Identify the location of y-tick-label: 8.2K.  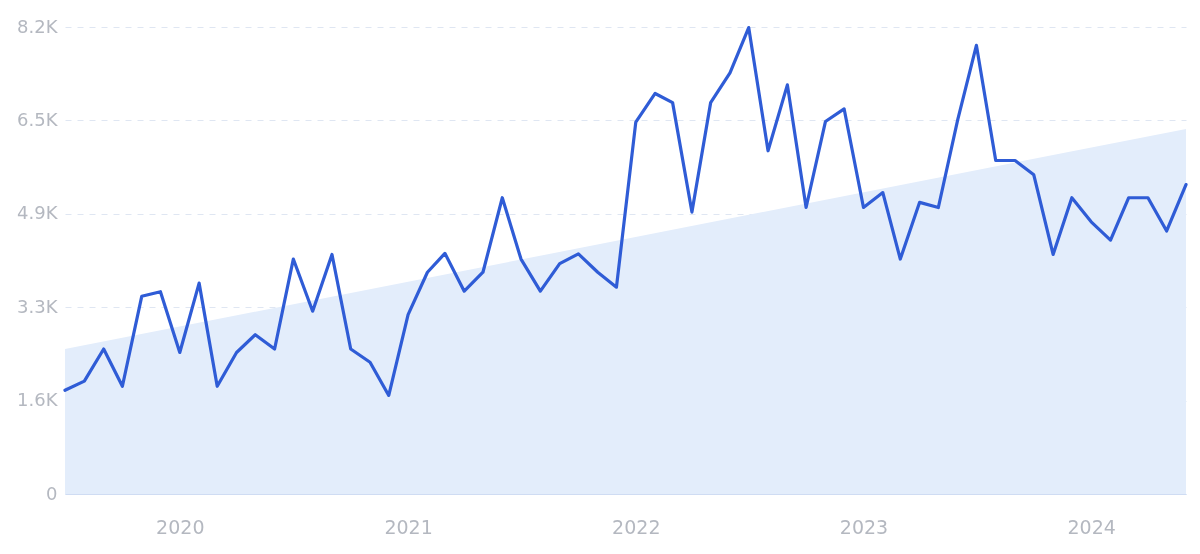
(38, 26).